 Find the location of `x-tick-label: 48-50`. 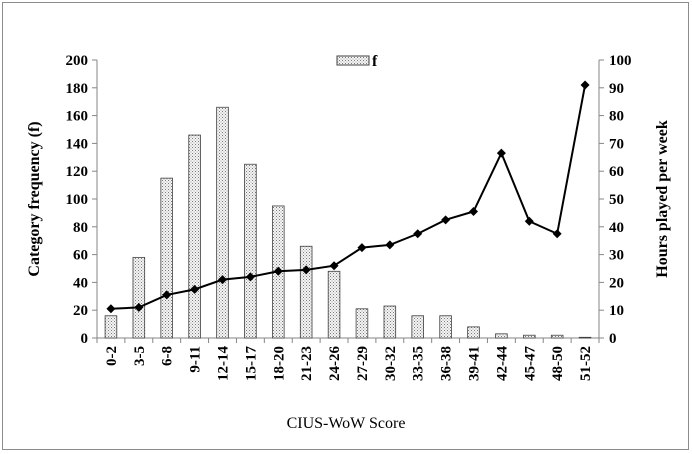

x-tick-label: 48-50 is located at coordinates (558, 363).